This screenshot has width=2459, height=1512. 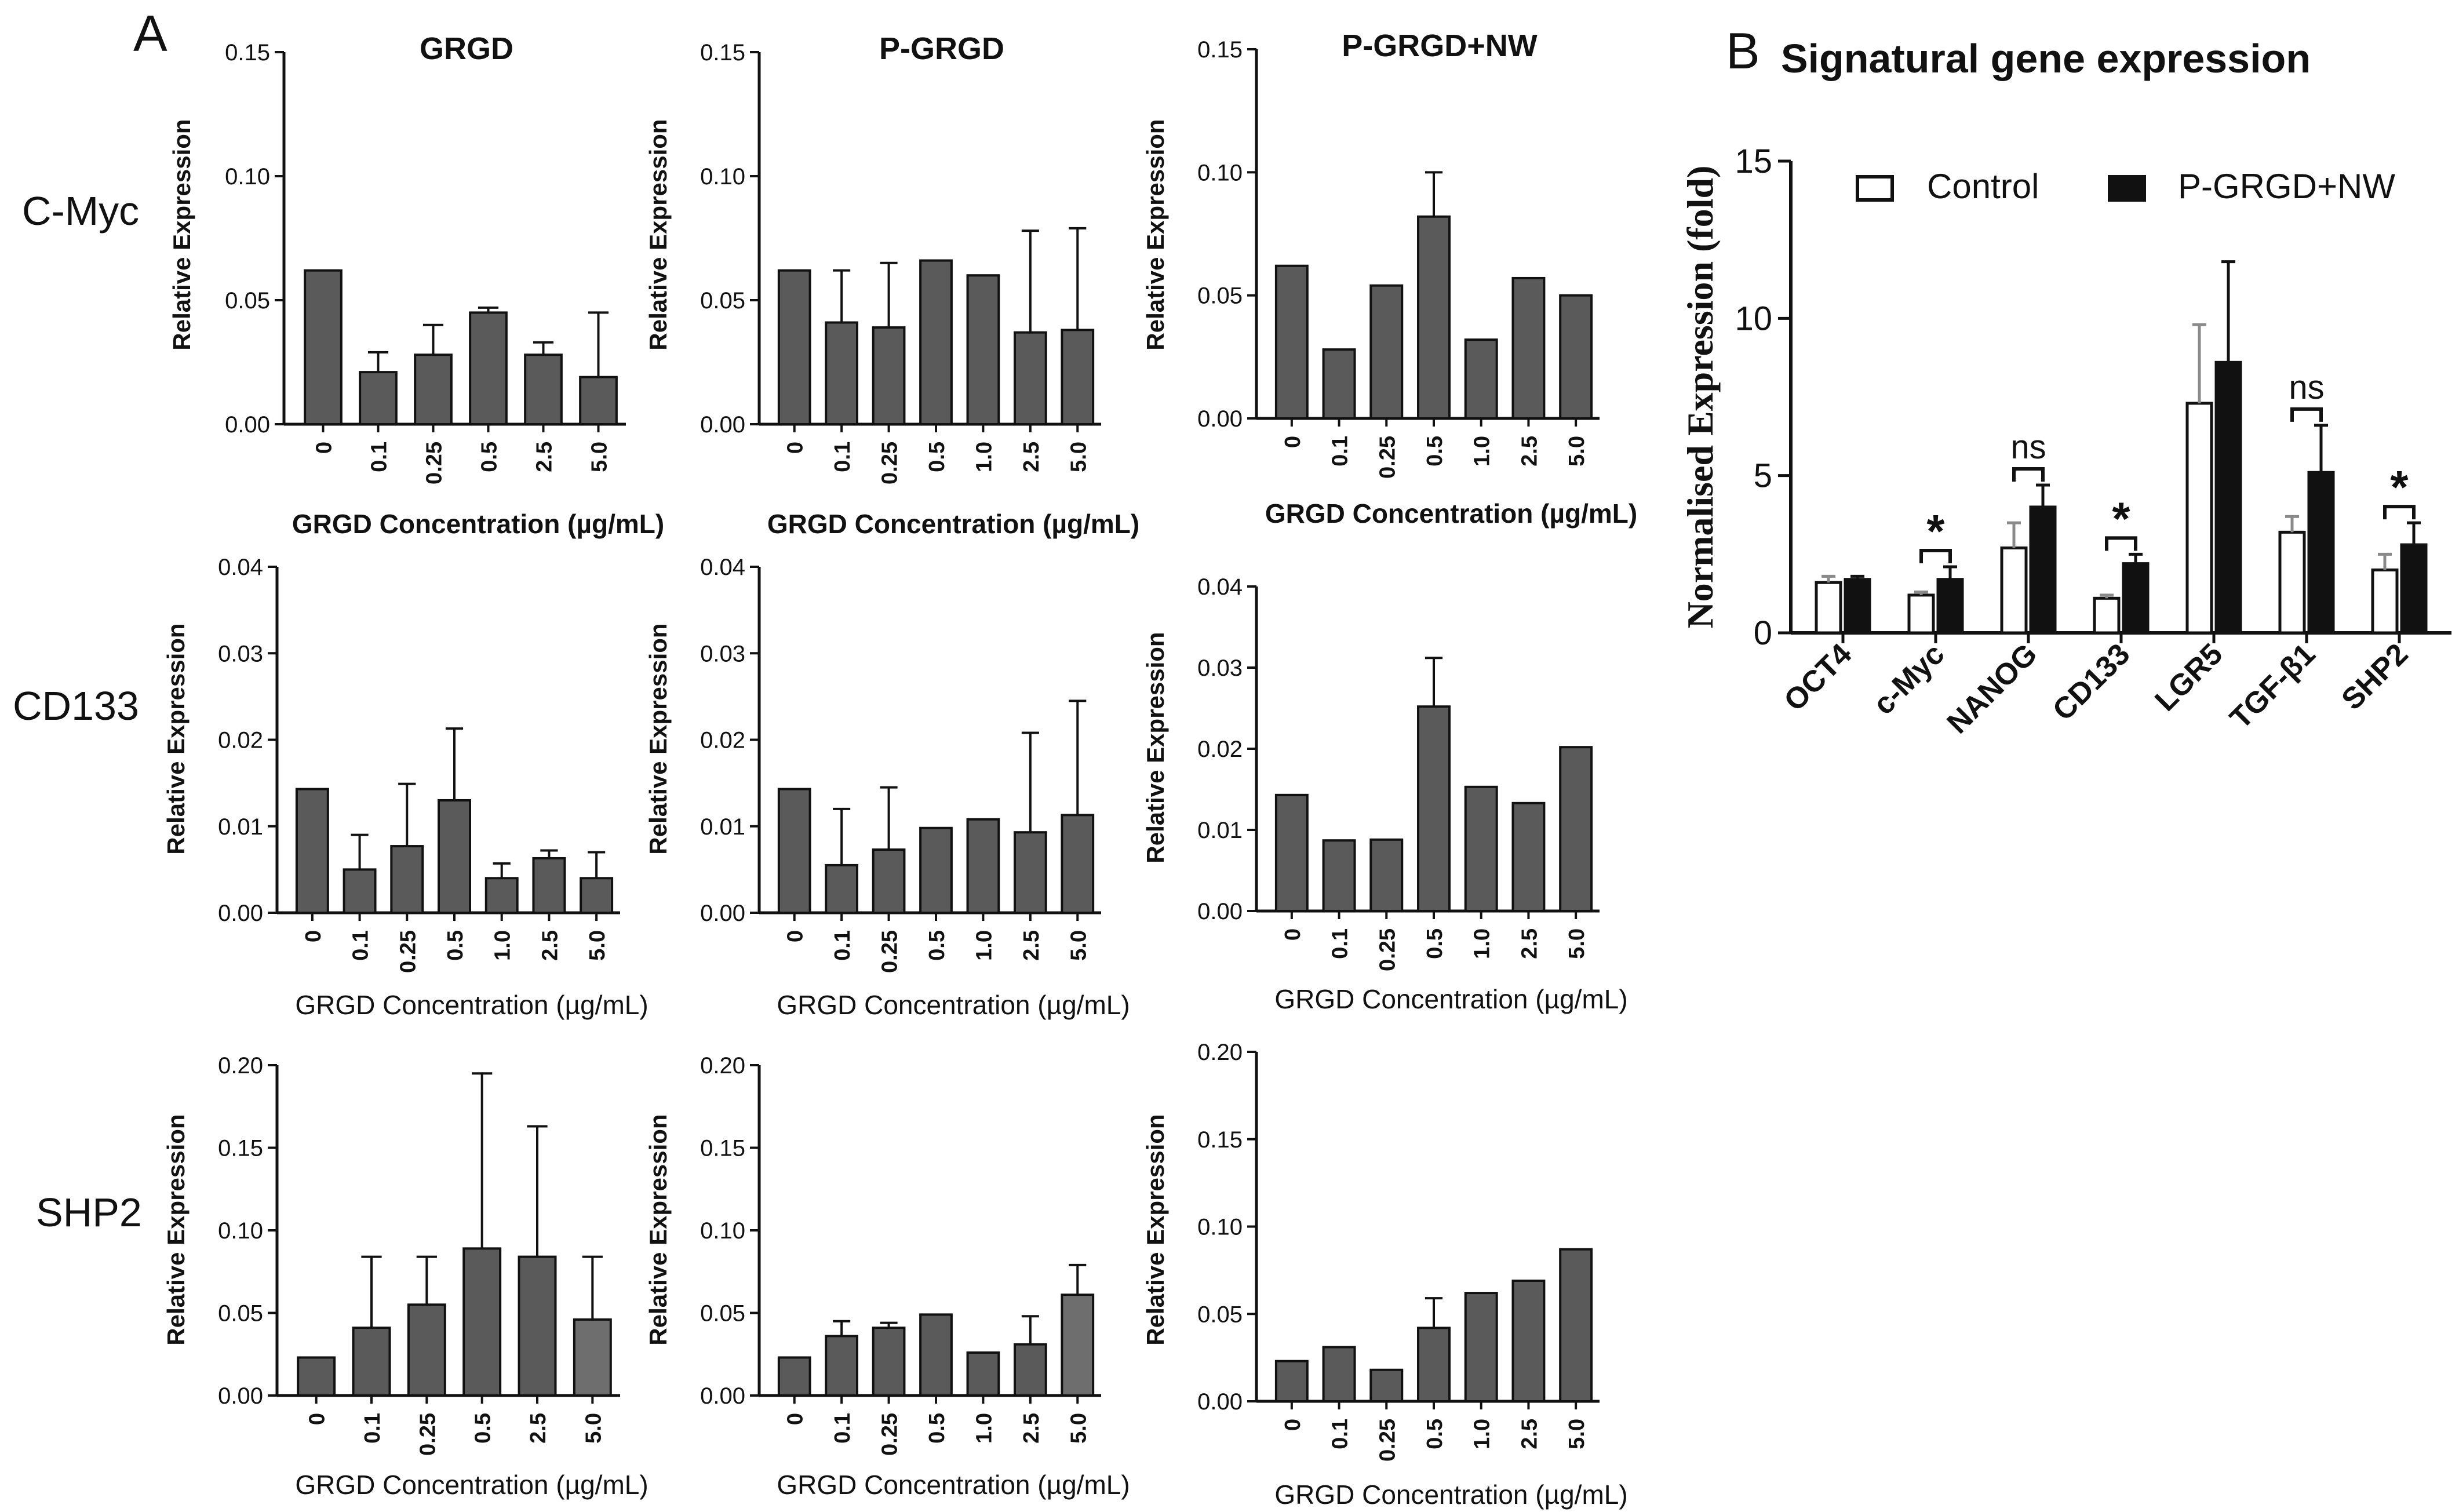 I want to click on y-tick-label: 0.02, so click(x=1220, y=749).